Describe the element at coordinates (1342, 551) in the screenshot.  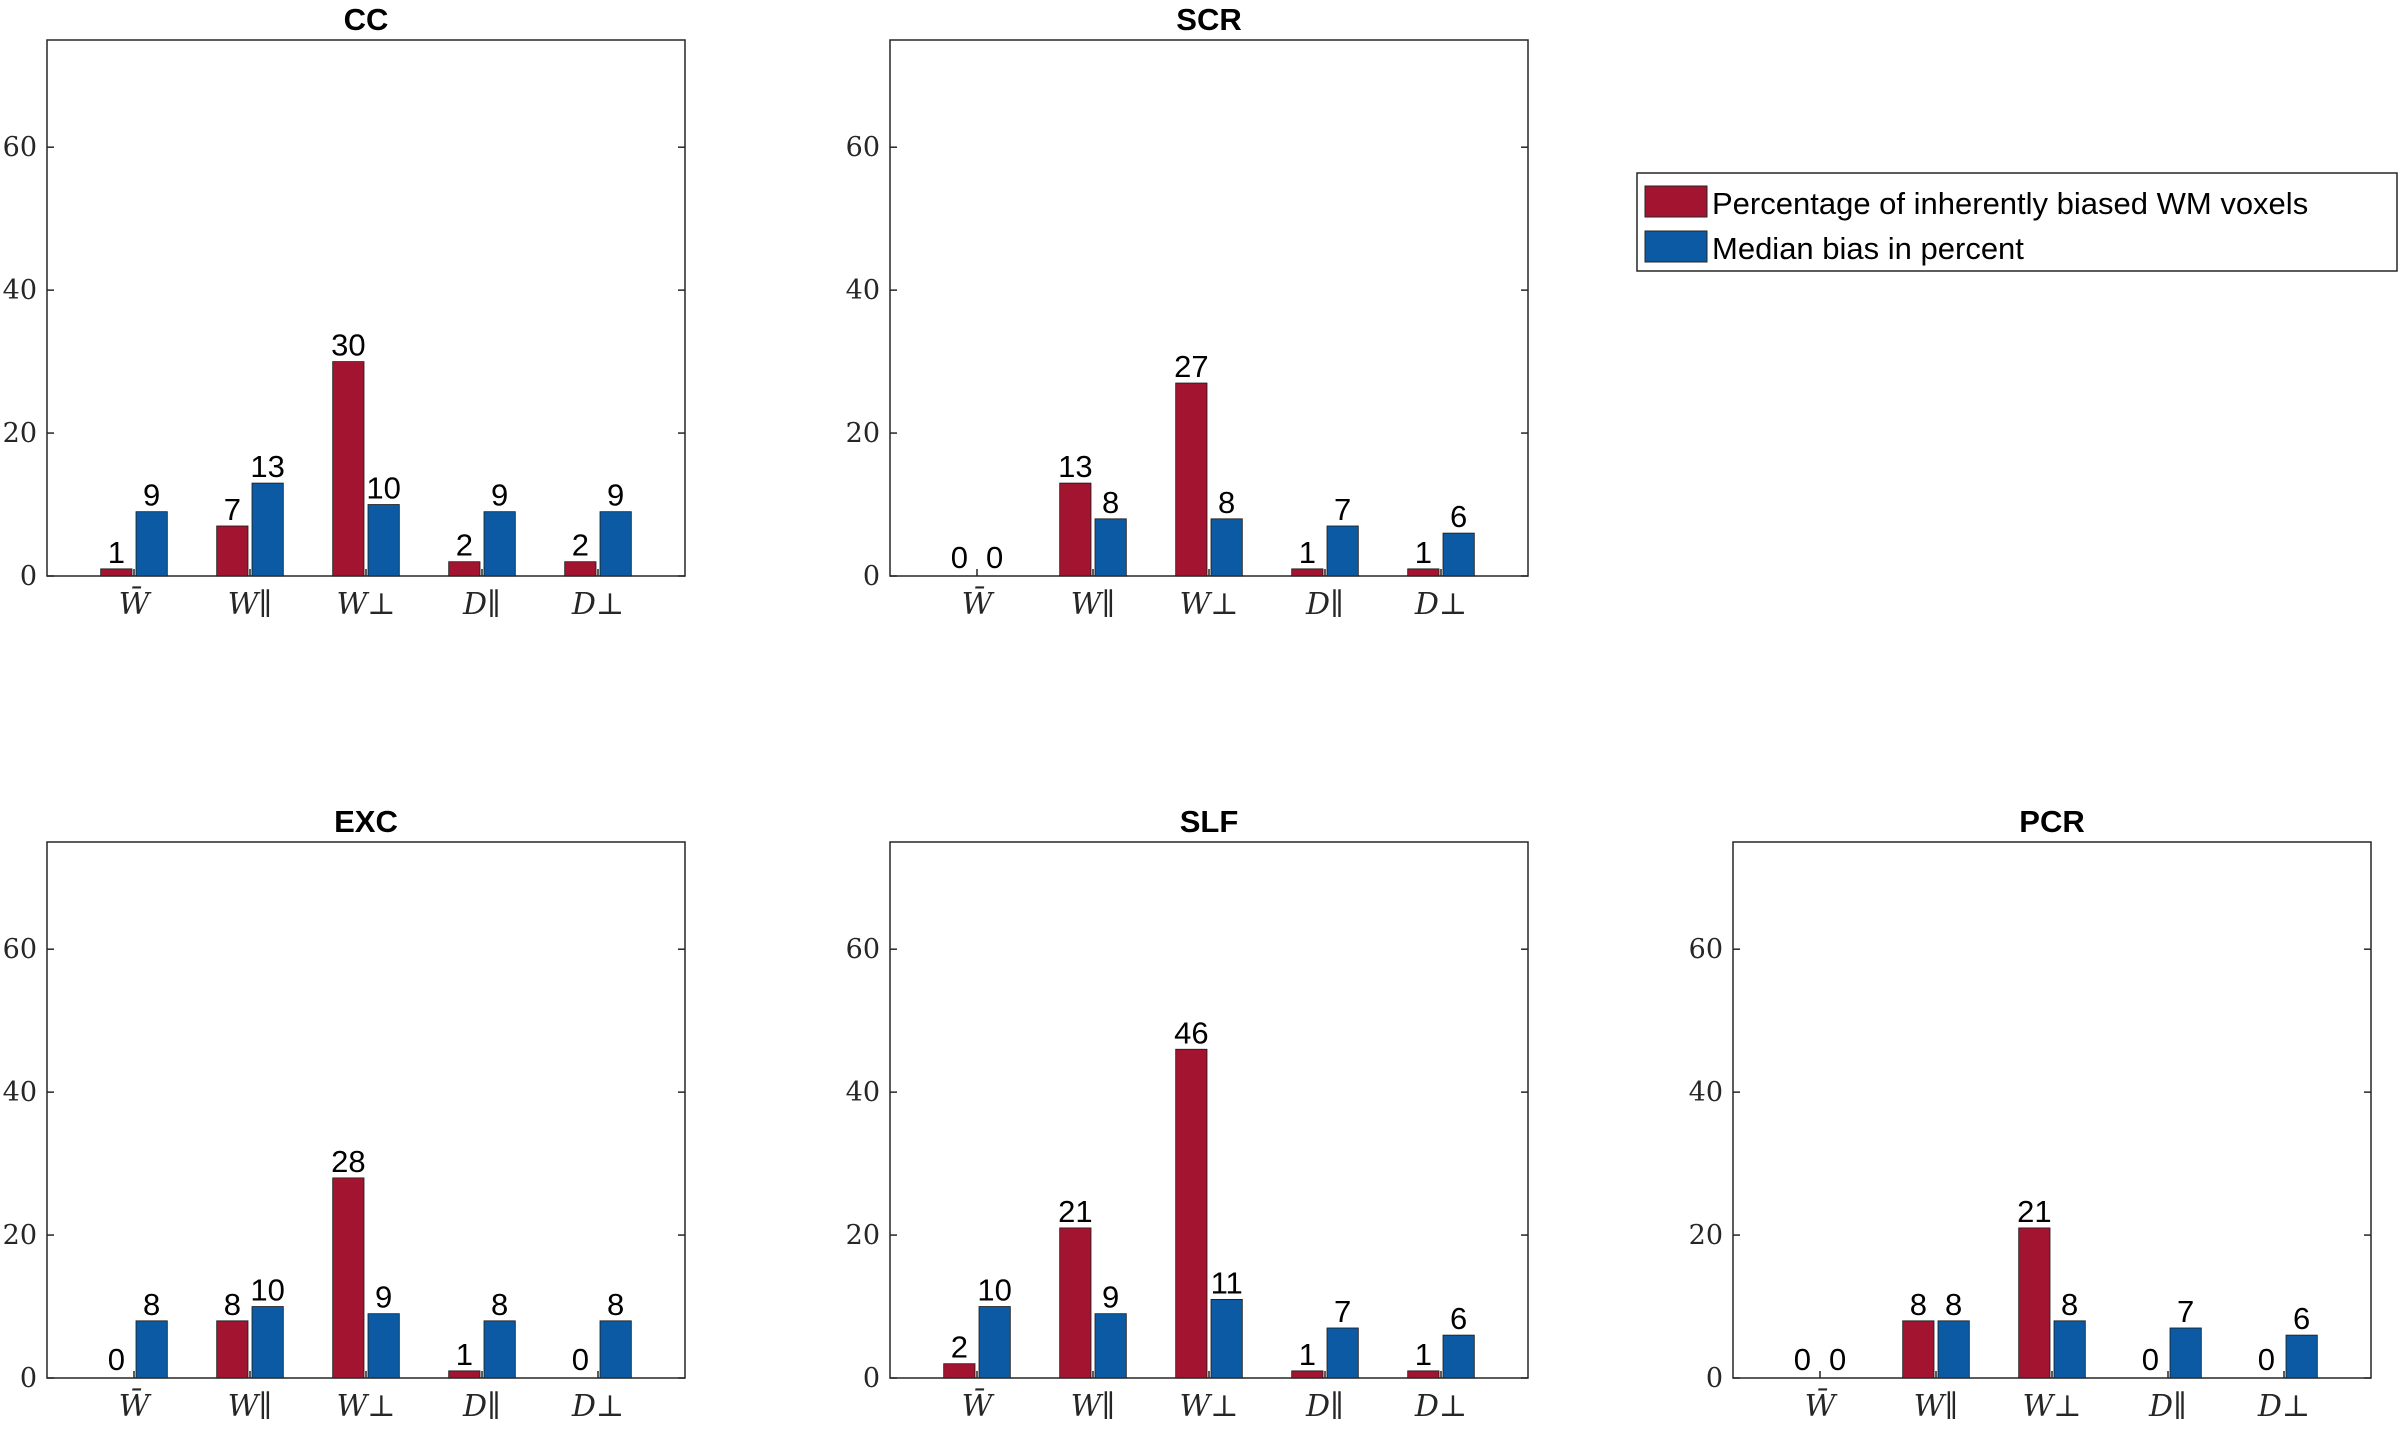
I see `bar-scr-3-series2` at that location.